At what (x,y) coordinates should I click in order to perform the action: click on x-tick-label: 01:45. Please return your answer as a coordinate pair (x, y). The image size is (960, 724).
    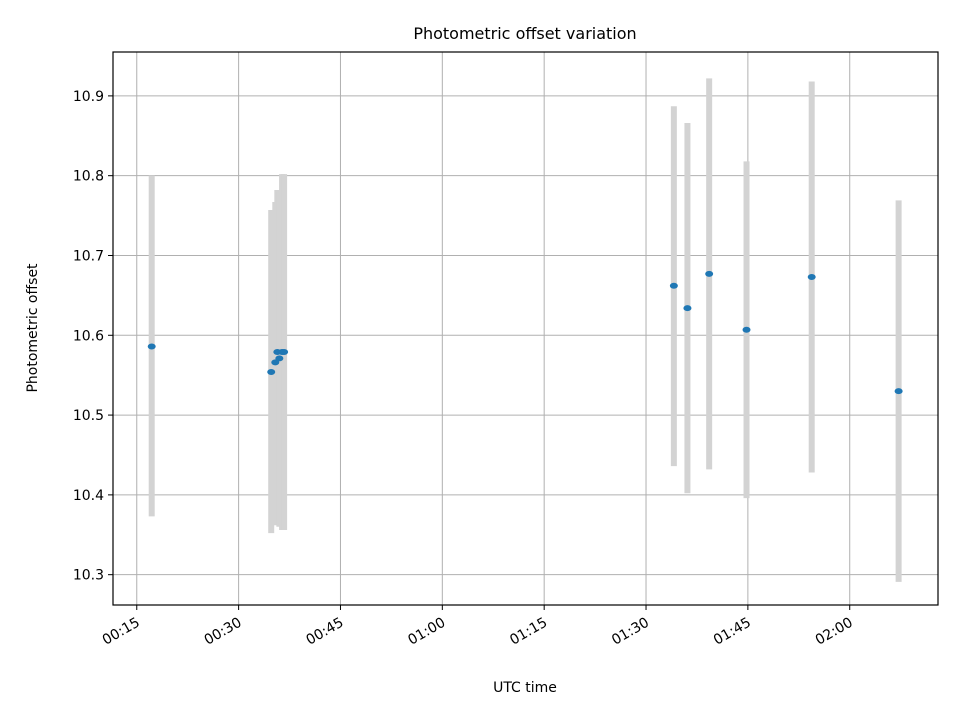
    Looking at the image, I should click on (732, 632).